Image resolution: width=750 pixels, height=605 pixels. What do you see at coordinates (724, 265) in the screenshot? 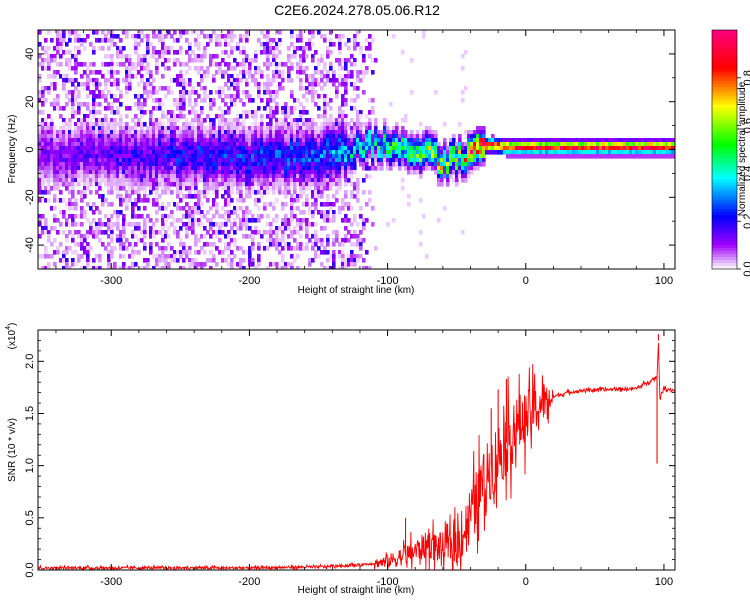
I see `colorbar-step` at bounding box center [724, 265].